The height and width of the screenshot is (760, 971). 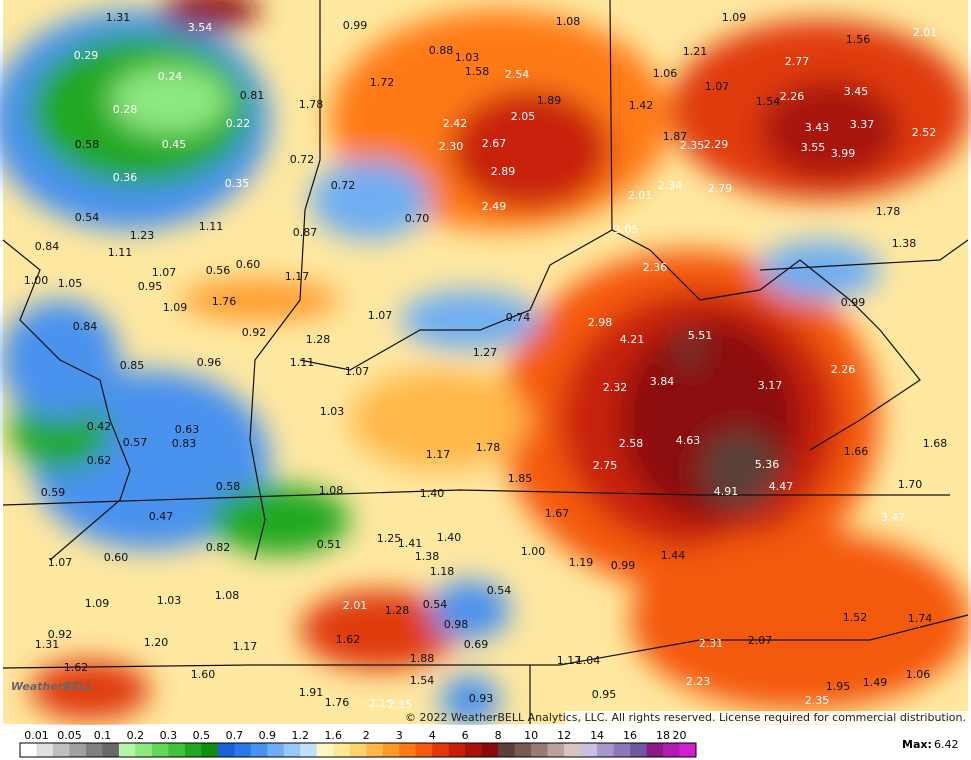 What do you see at coordinates (451, 146) in the screenshot?
I see `station-value: 2.30` at bounding box center [451, 146].